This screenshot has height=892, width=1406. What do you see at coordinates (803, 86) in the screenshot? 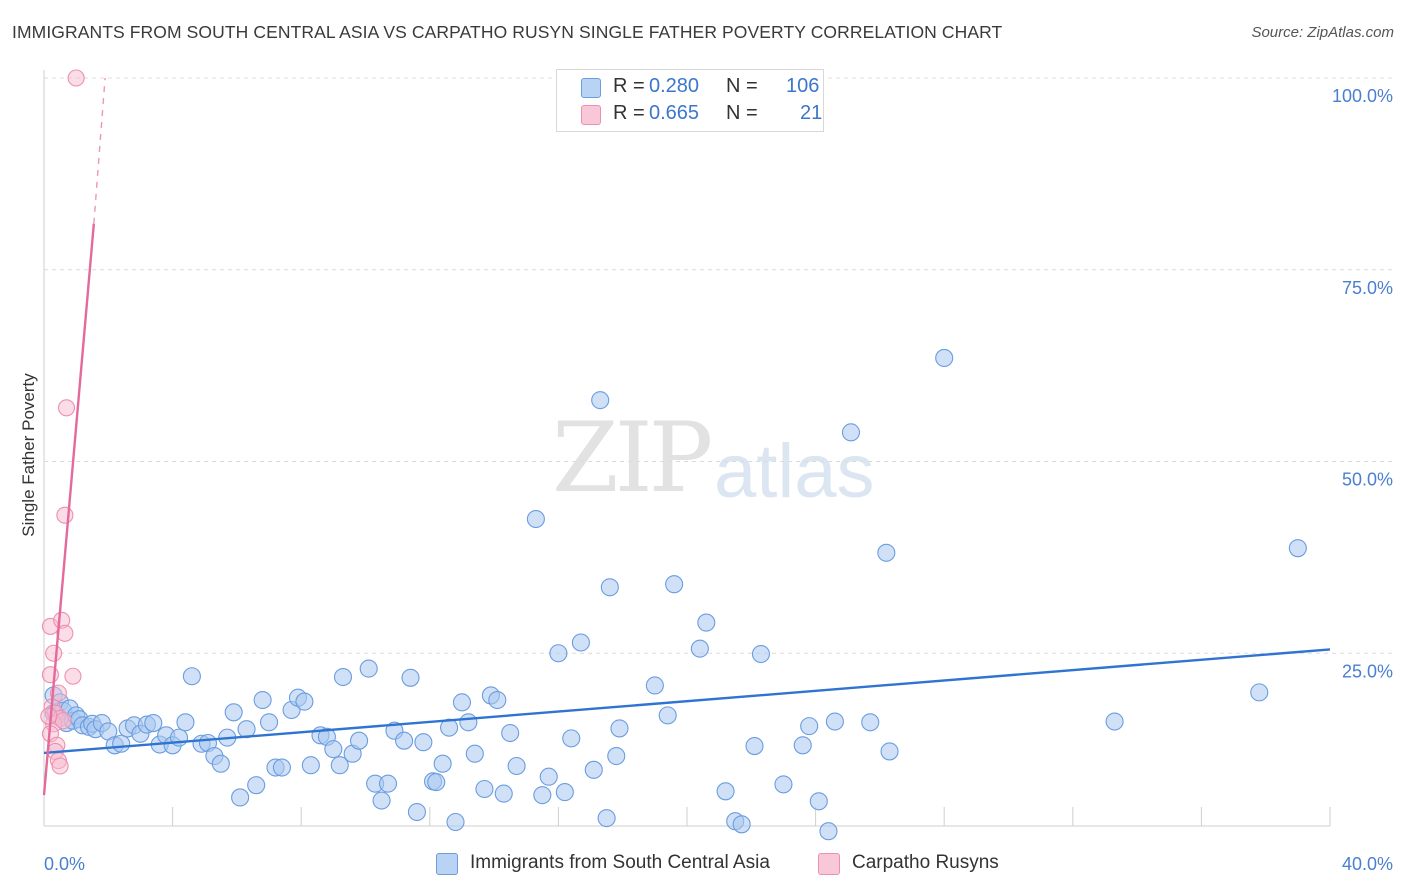
I see `n-value: 106` at bounding box center [803, 86].